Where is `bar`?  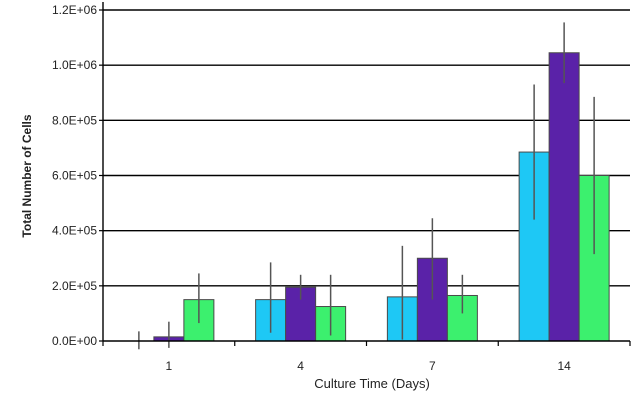
bar is located at coordinates (564, 197).